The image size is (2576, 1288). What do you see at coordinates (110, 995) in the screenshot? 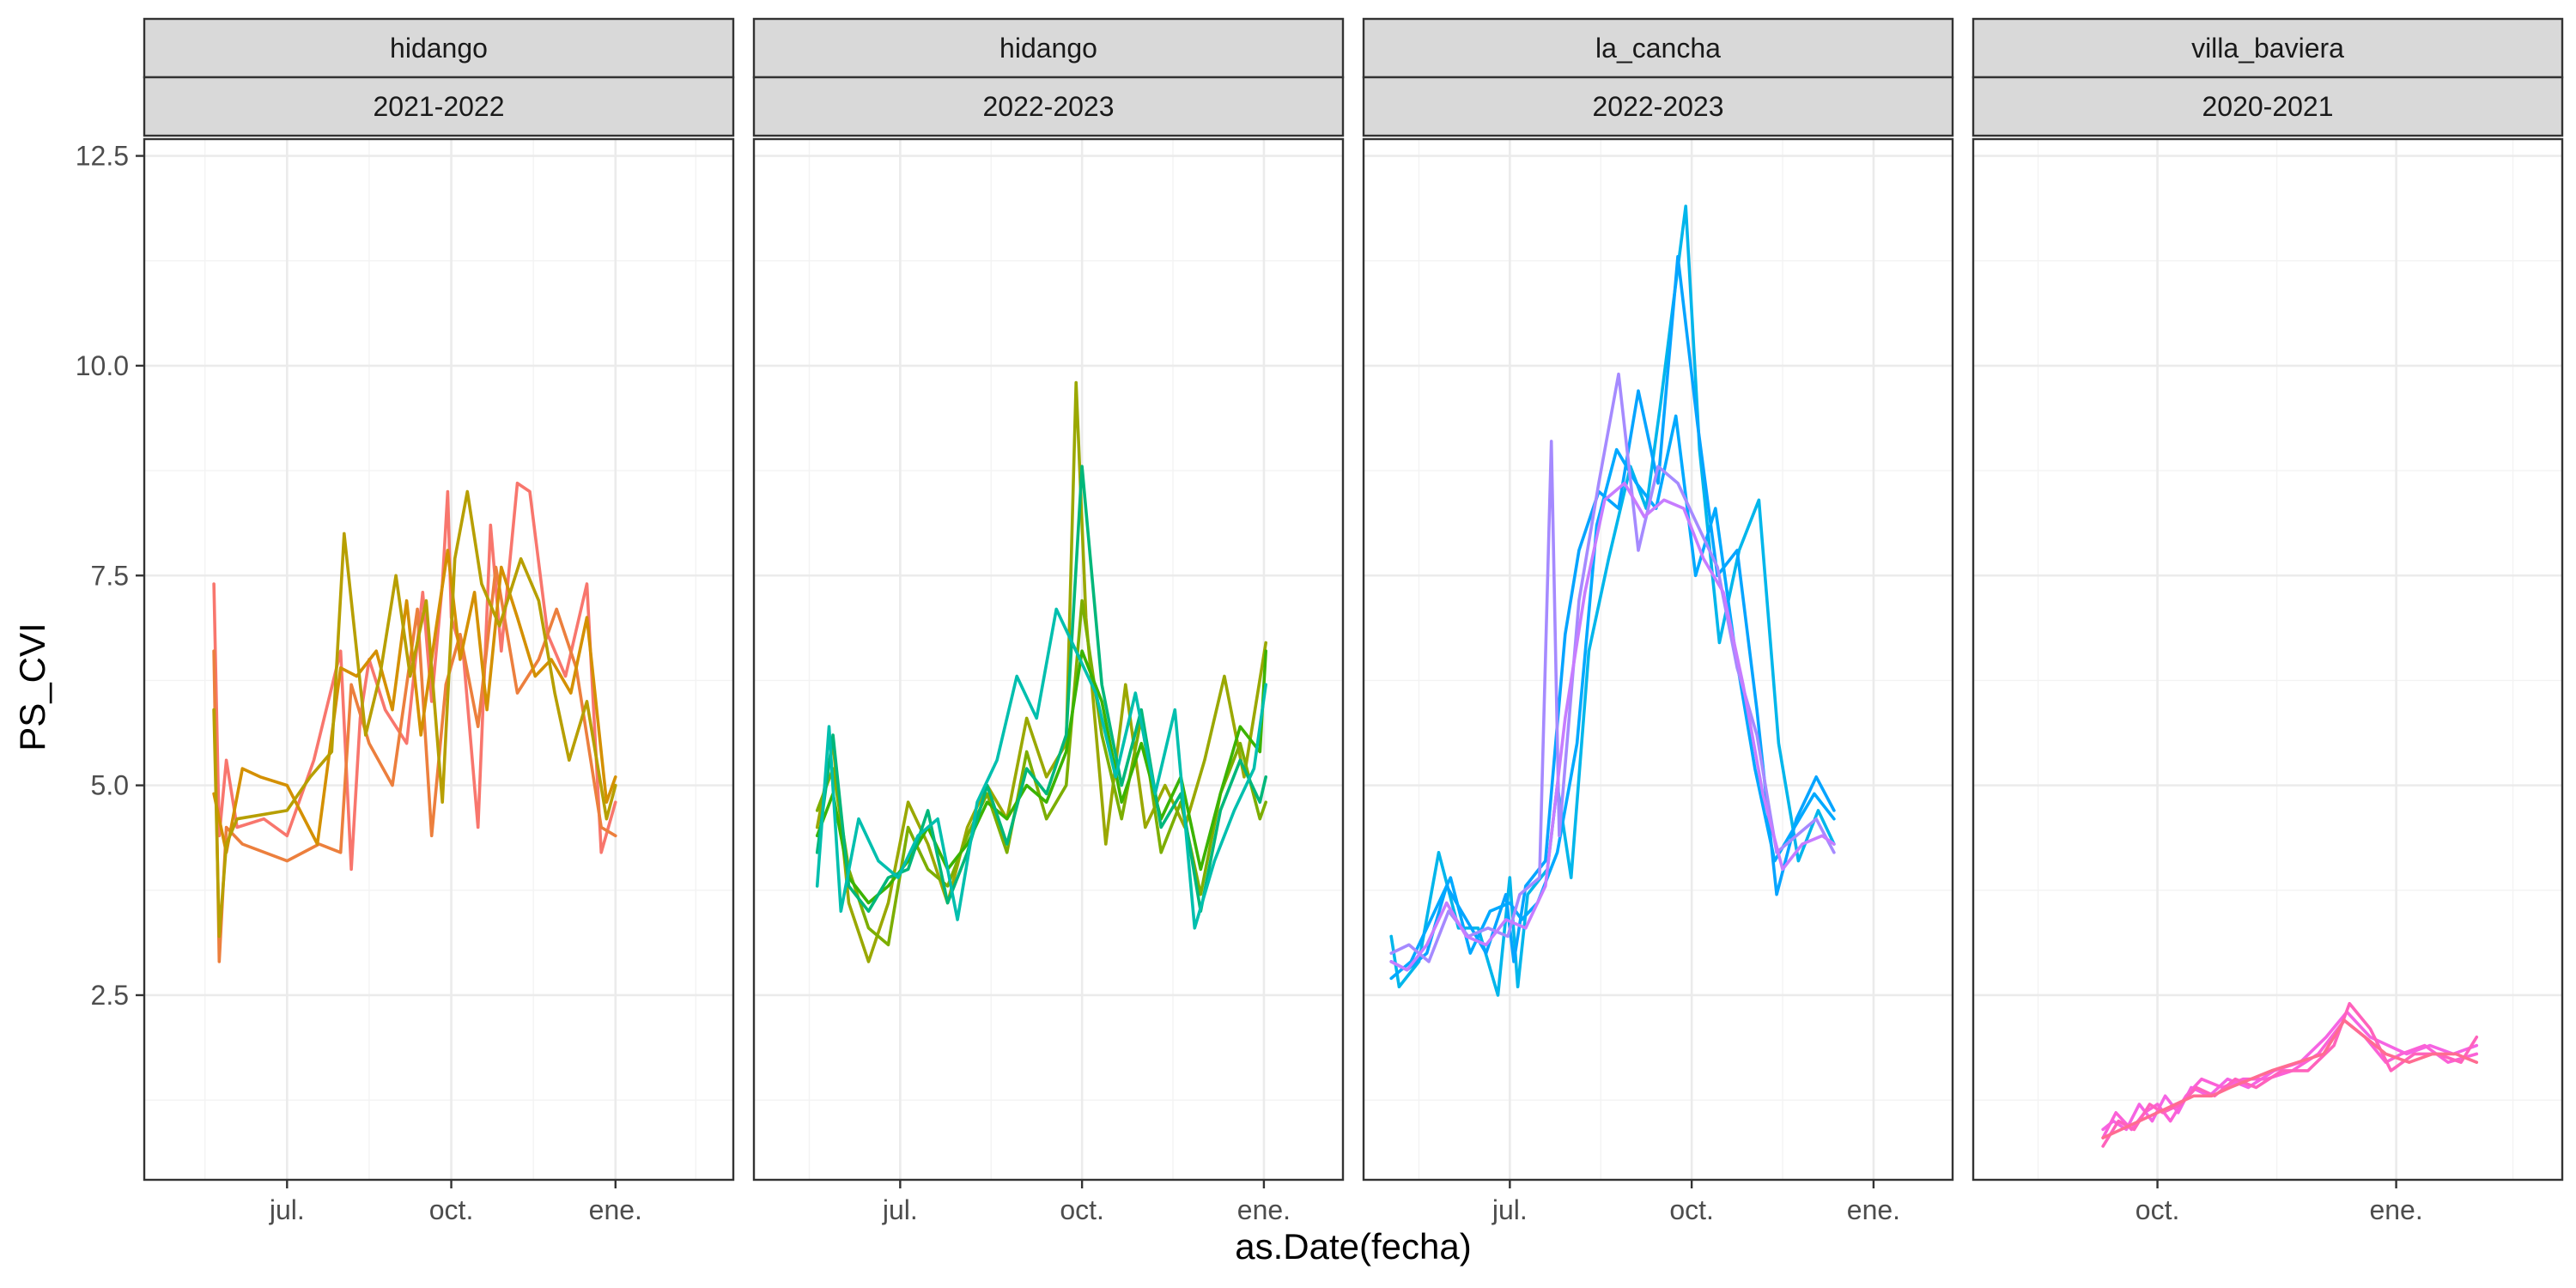
I see `y-tick-label: 2.5` at bounding box center [110, 995].